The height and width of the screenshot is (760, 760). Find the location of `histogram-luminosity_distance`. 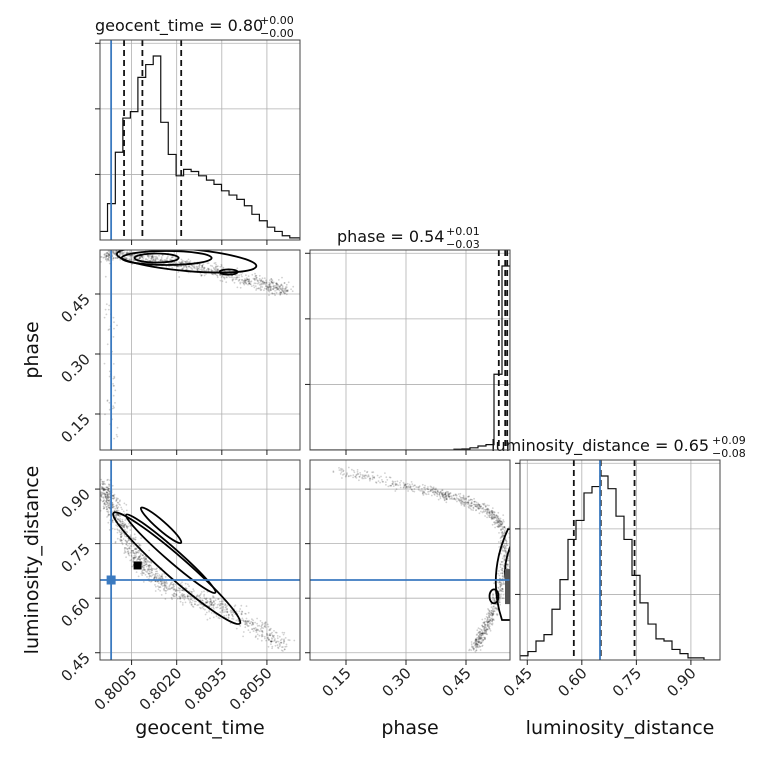

histogram-luminosity_distance is located at coordinates (620, 567).